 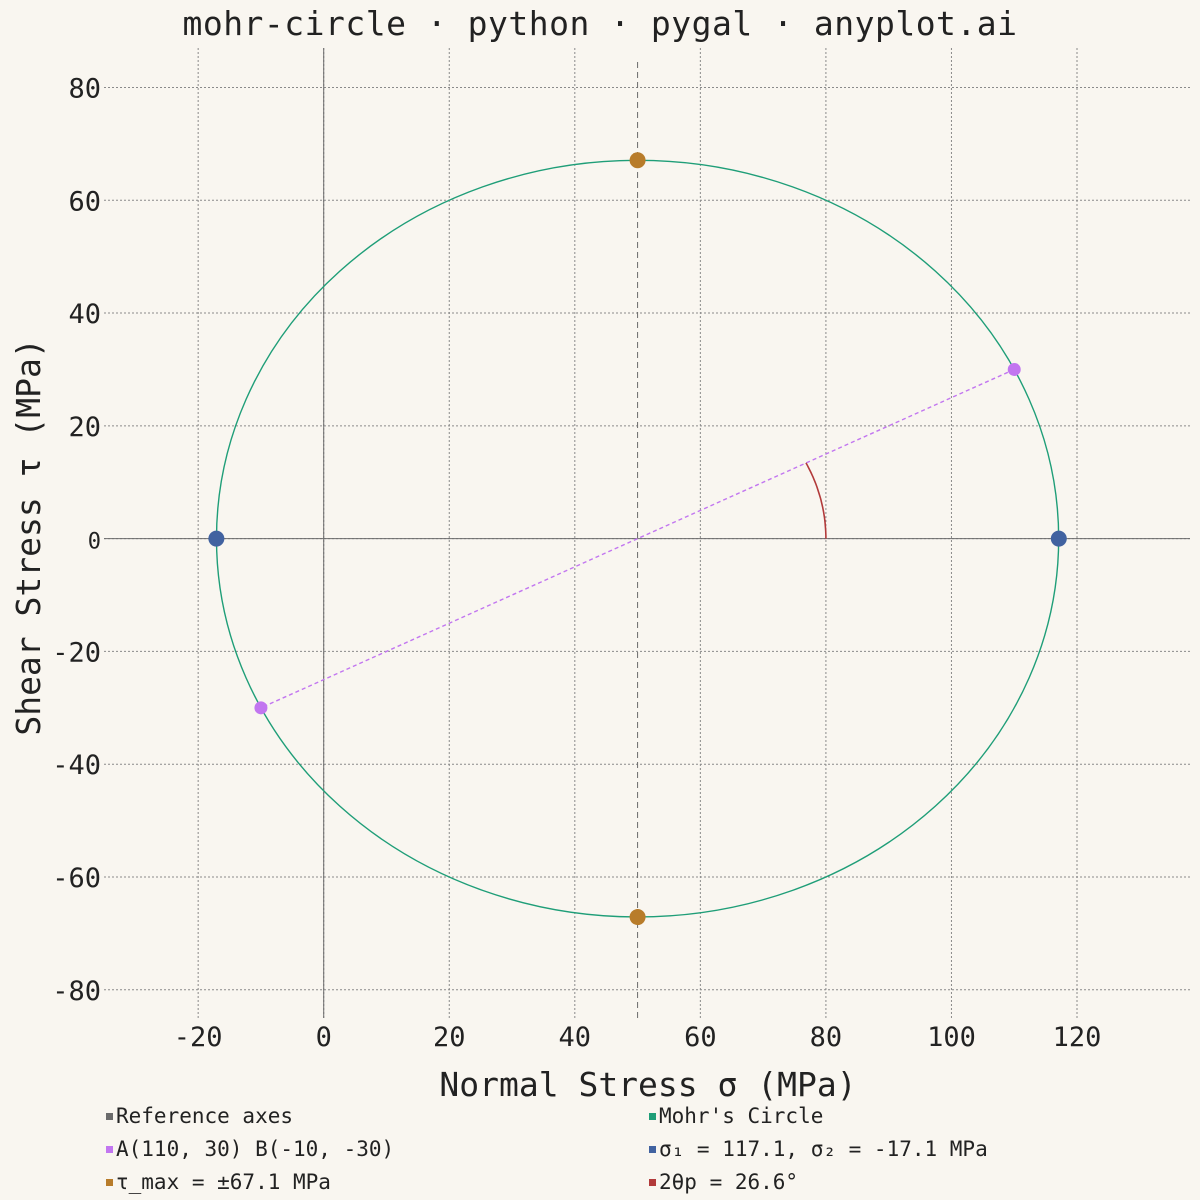 What do you see at coordinates (575, 1037) in the screenshot?
I see `x-tick-label: 40` at bounding box center [575, 1037].